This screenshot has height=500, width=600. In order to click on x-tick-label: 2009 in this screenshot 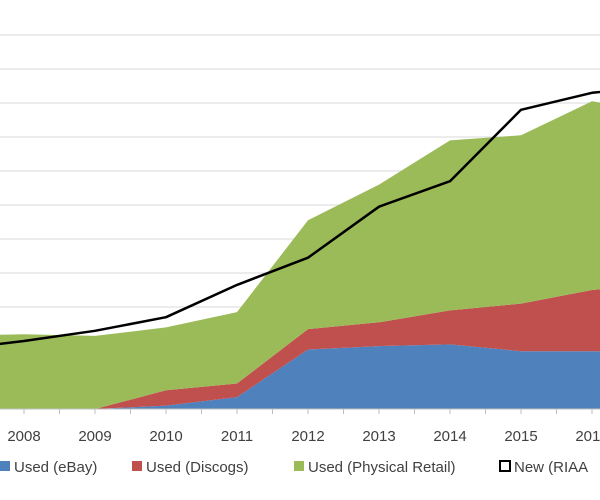, I will do `click(94, 436)`.